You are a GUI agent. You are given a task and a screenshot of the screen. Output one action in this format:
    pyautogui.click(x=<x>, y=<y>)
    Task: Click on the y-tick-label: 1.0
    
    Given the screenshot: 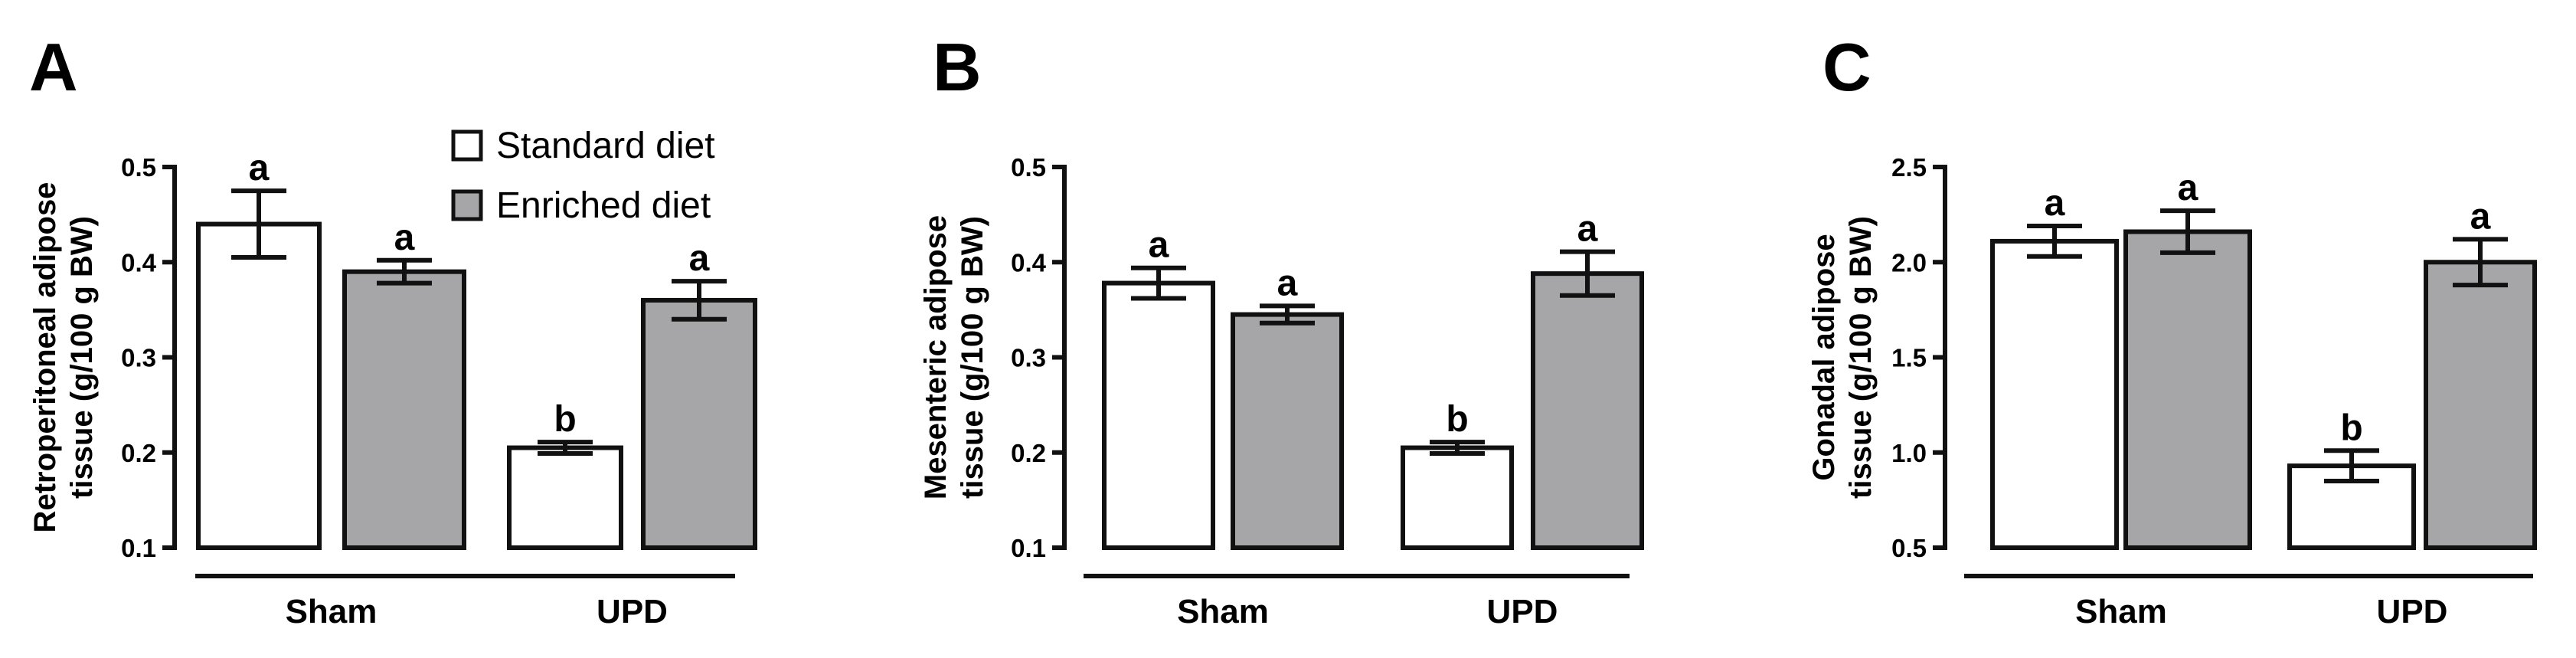 What is the action you would take?
    pyautogui.click(x=1909, y=453)
    